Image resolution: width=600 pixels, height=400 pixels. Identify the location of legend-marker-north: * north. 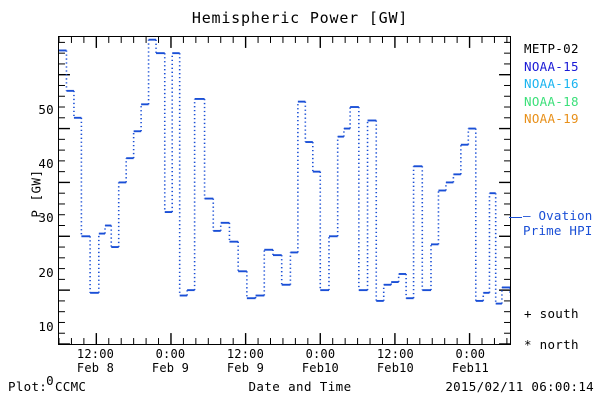
(551, 344).